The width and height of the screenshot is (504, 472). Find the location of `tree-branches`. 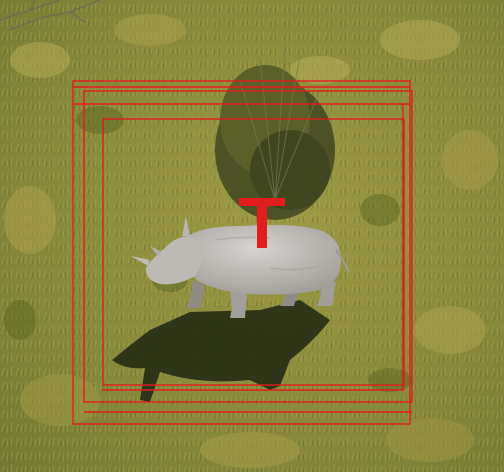

tree-branches is located at coordinates (50, 15).